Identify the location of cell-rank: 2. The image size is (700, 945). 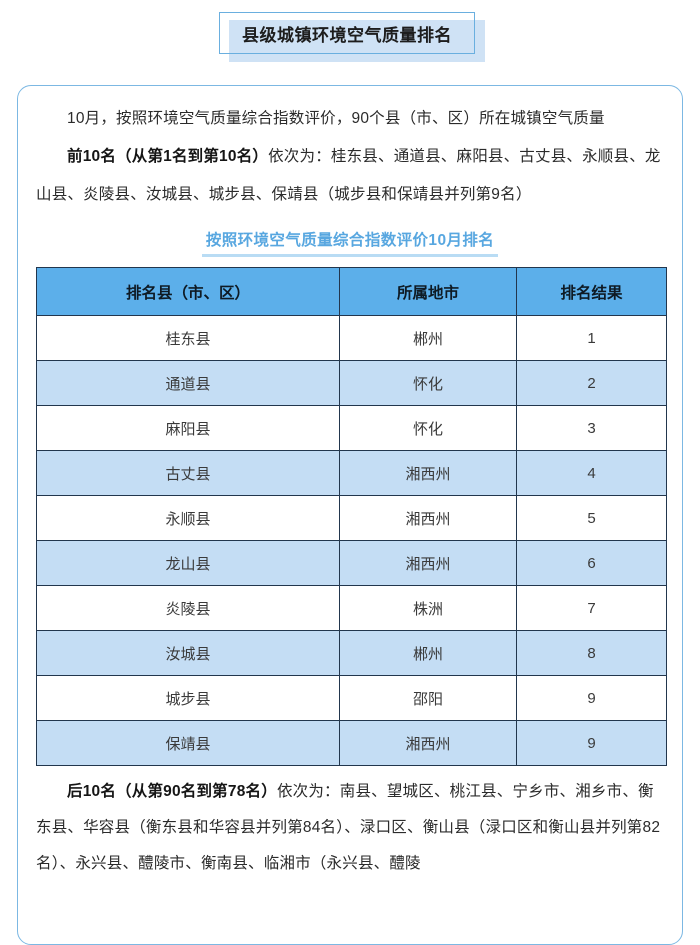
(591, 383).